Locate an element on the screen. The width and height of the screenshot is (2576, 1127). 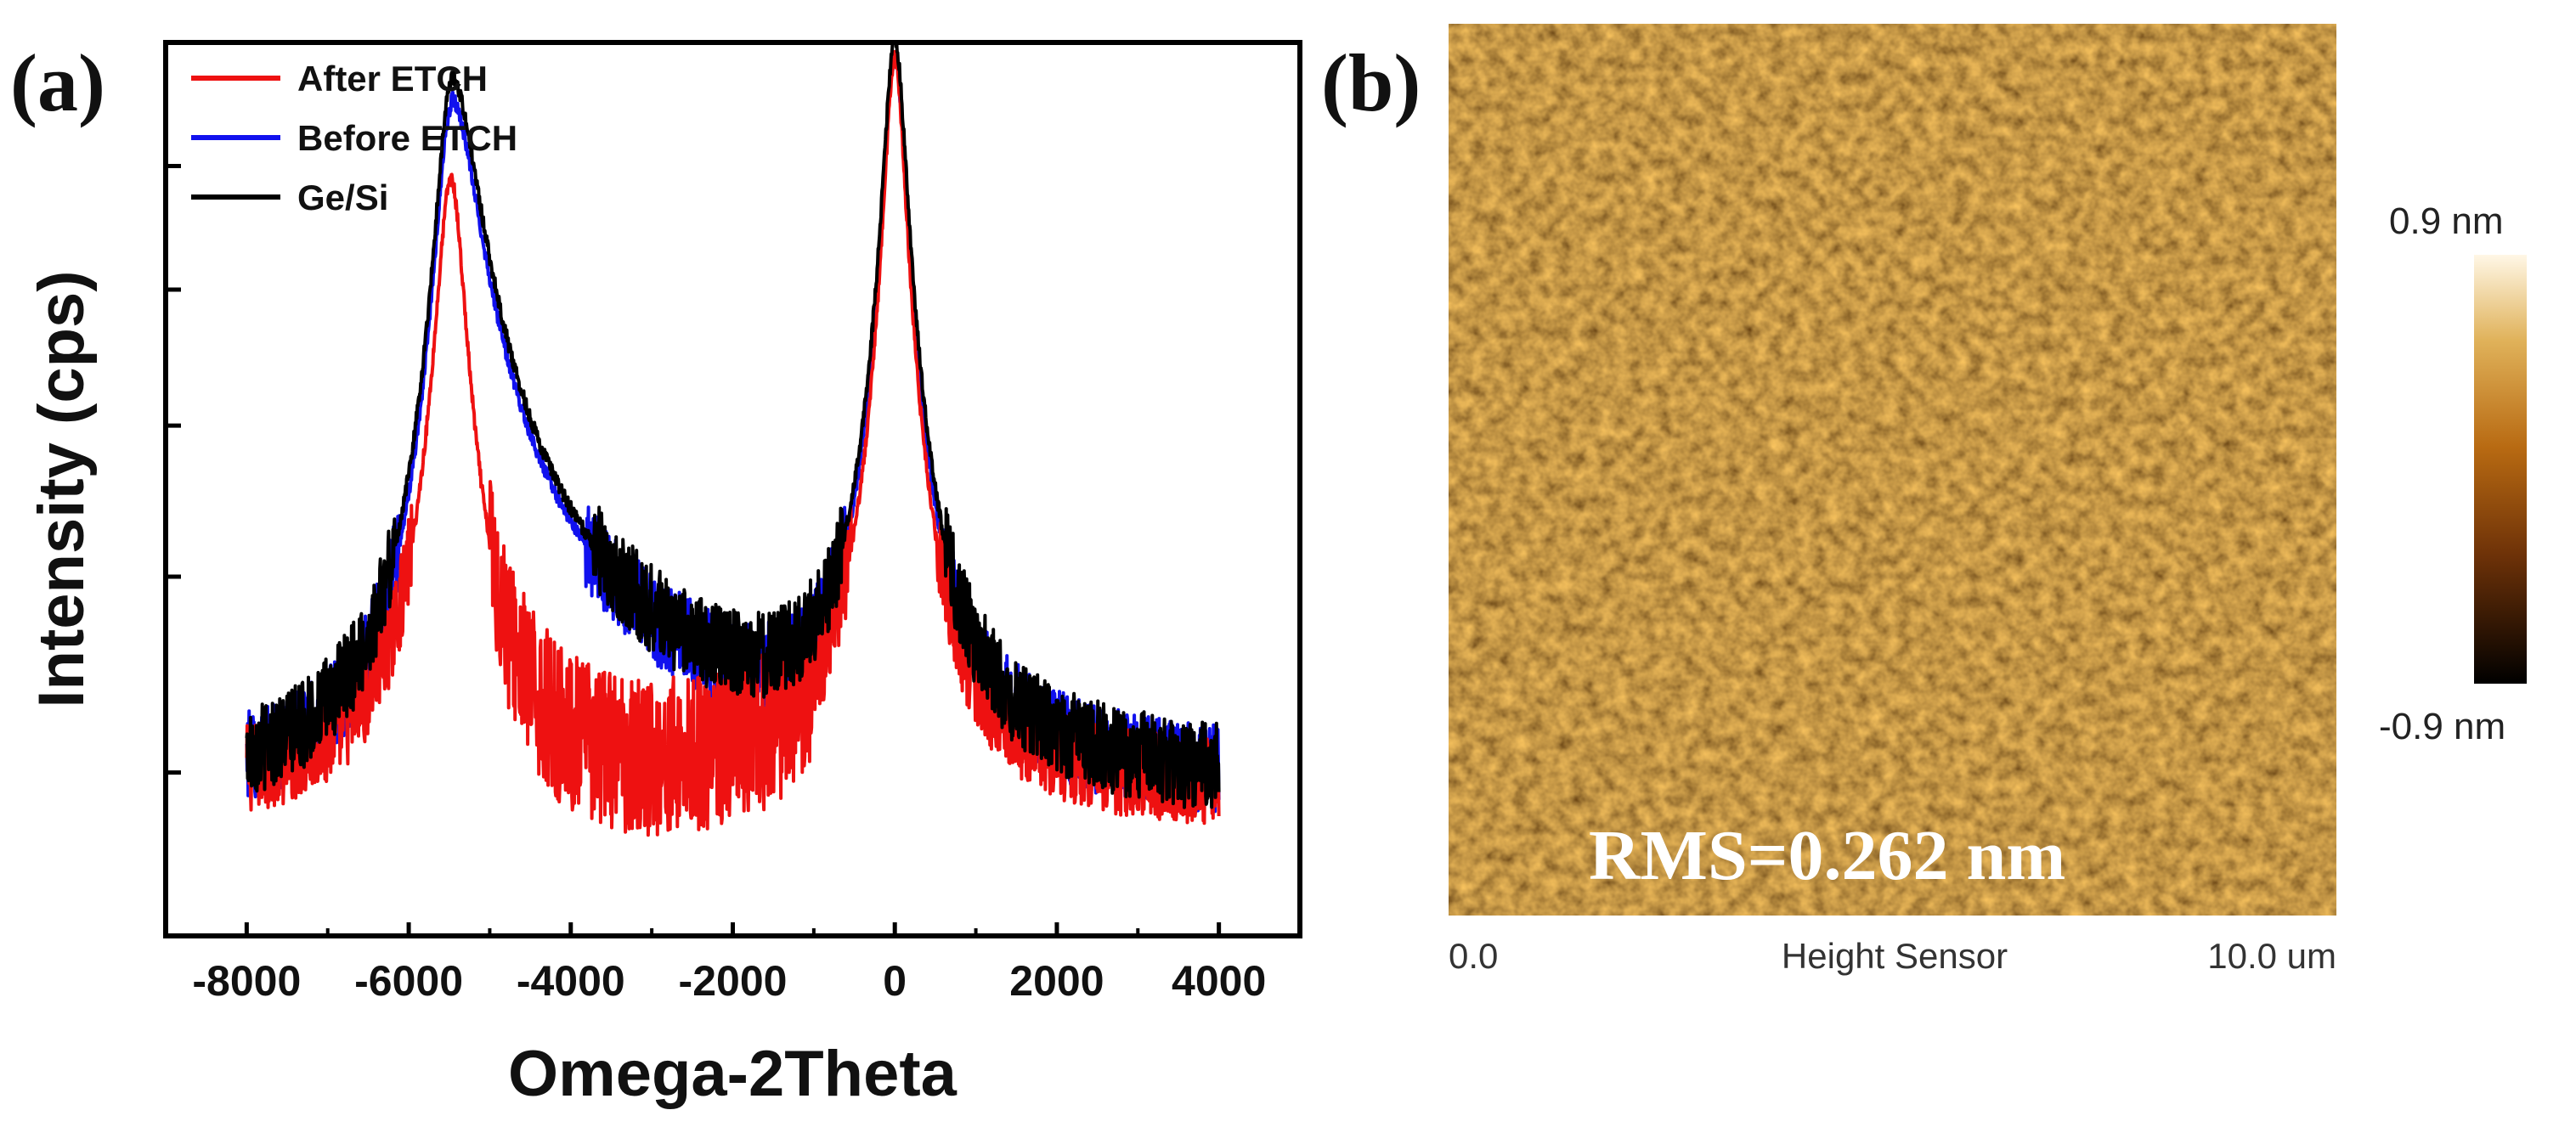
x-tick-label: -4000 is located at coordinates (571, 981).